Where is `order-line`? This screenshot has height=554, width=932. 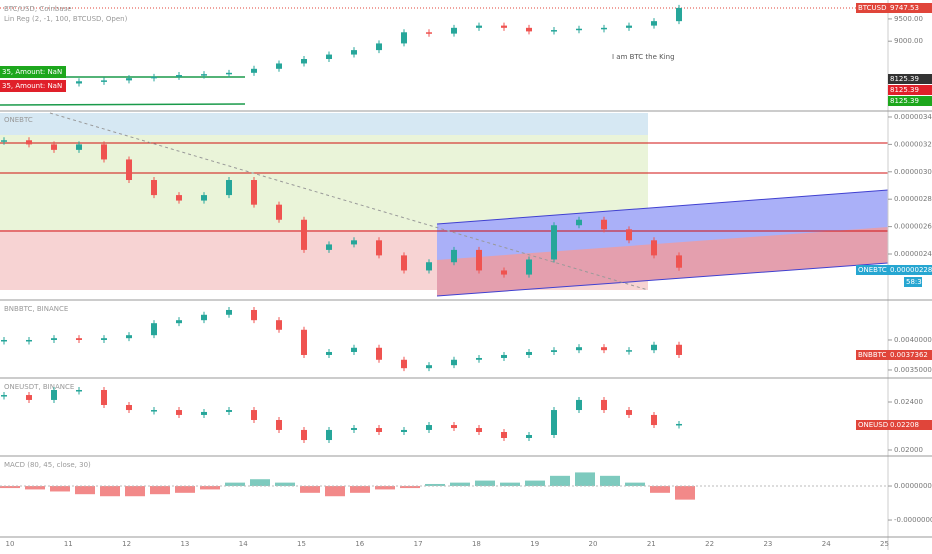
order-line is located at coordinates (123, 104).